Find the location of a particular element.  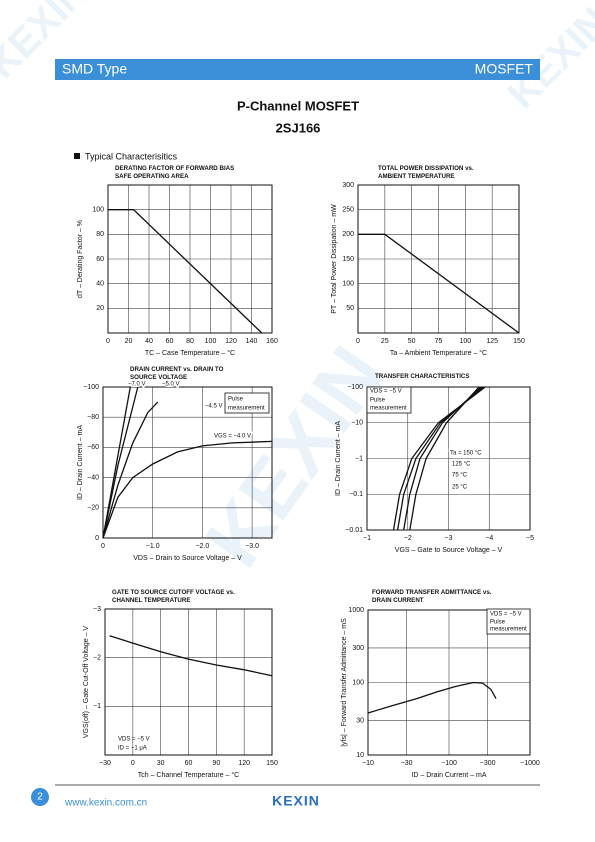

bullet is located at coordinates (77, 156).